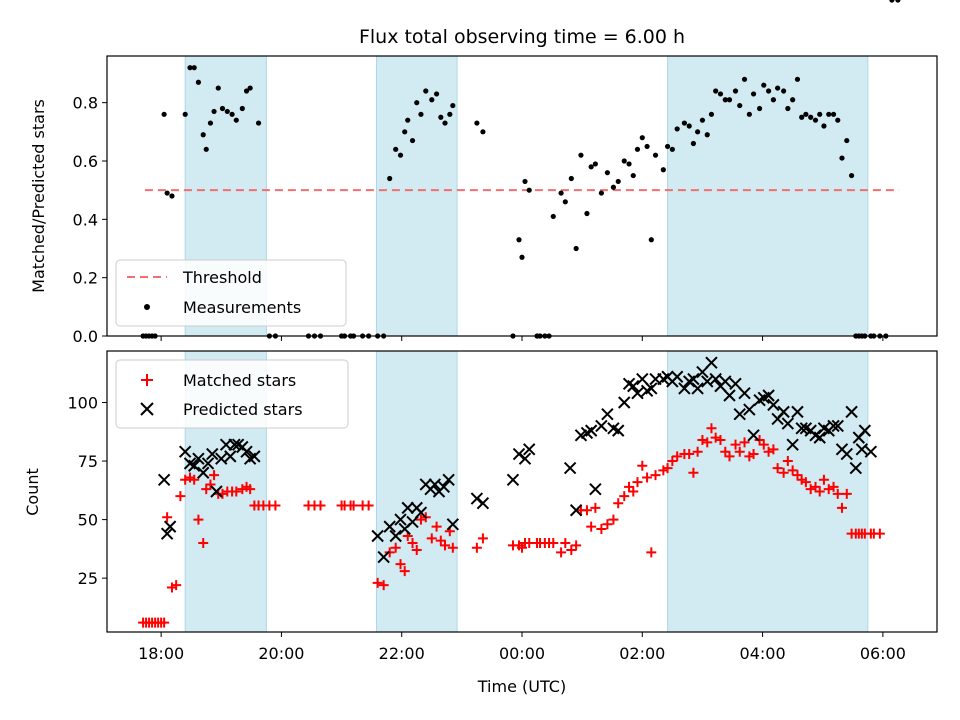  What do you see at coordinates (161, 653) in the screenshot?
I see `x-tick-label: 18:00` at bounding box center [161, 653].